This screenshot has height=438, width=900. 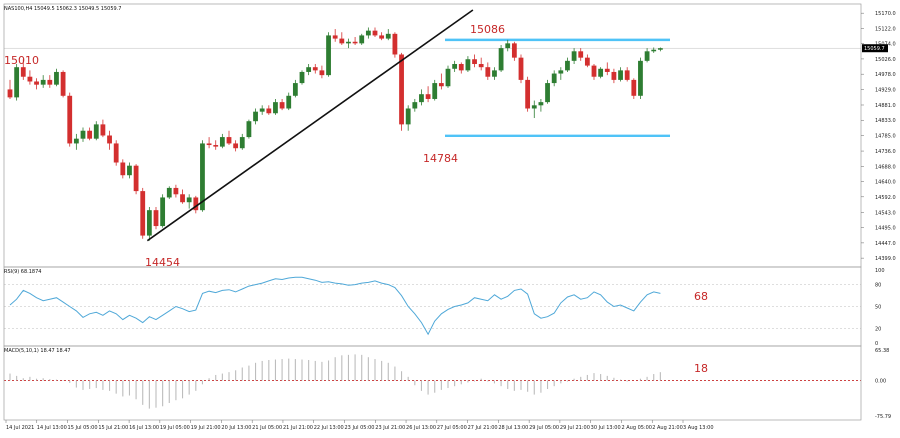 I want to click on time-tick-label: 15 Jul 21:00, so click(x=113, y=428).